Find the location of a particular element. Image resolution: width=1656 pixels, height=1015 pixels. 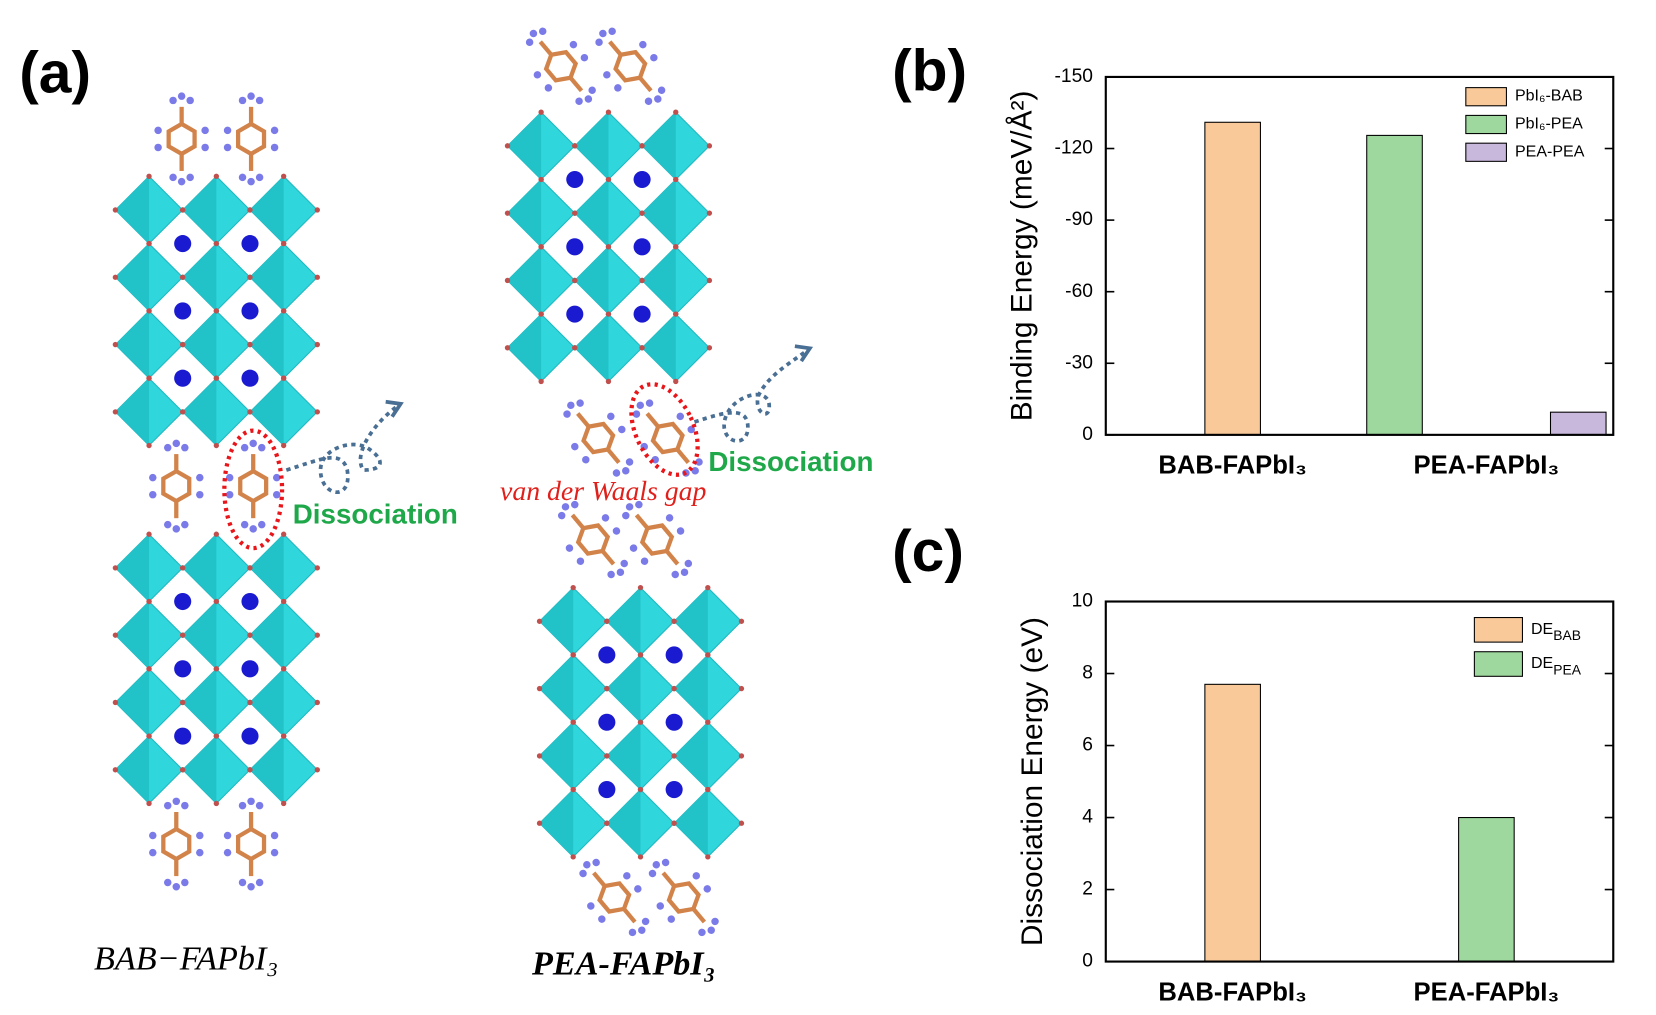

y-tick-label: -90 is located at coordinates (1079, 219).